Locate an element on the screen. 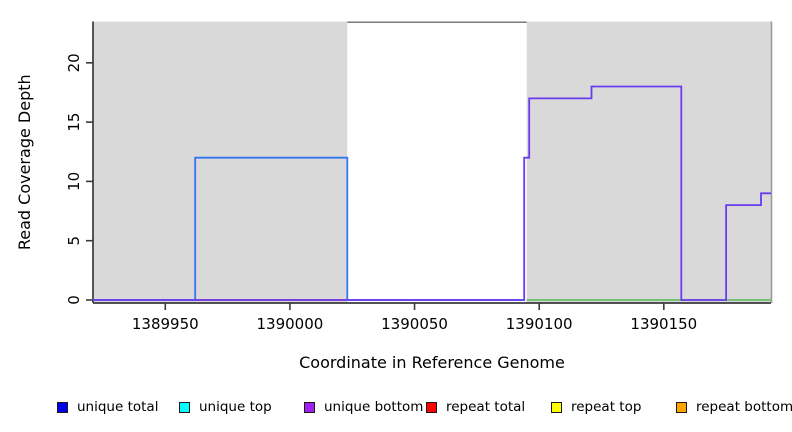 This screenshot has height=432, width=792. legend-item-repeat-bottom: repeat bottom is located at coordinates (734, 407).